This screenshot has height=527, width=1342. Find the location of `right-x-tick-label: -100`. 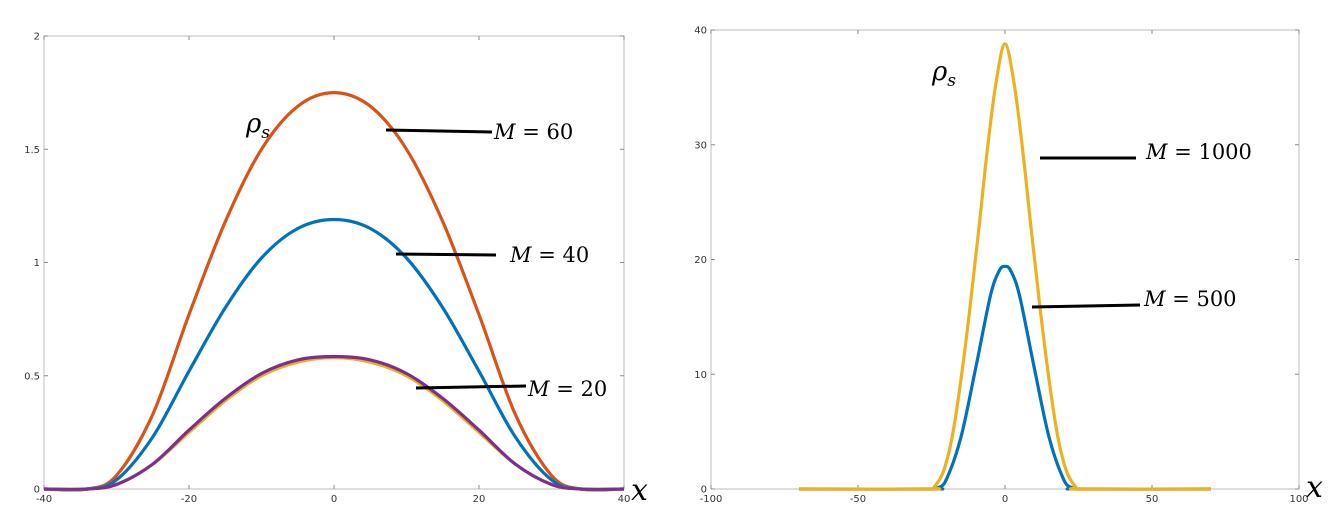

right-x-tick-label: -100 is located at coordinates (711, 499).